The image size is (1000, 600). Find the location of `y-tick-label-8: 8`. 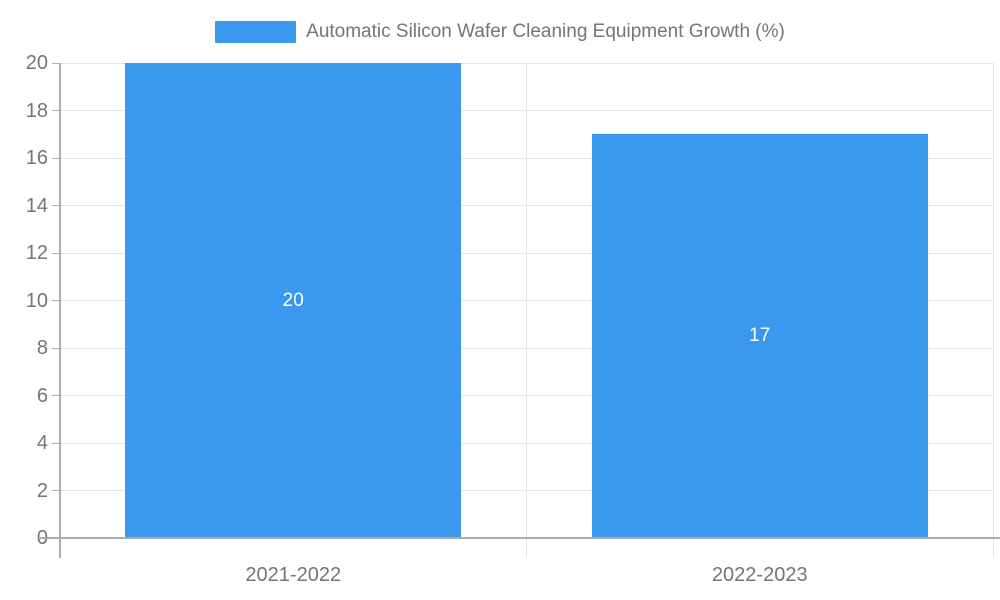

y-tick-label-8: 8 is located at coordinates (42, 348).